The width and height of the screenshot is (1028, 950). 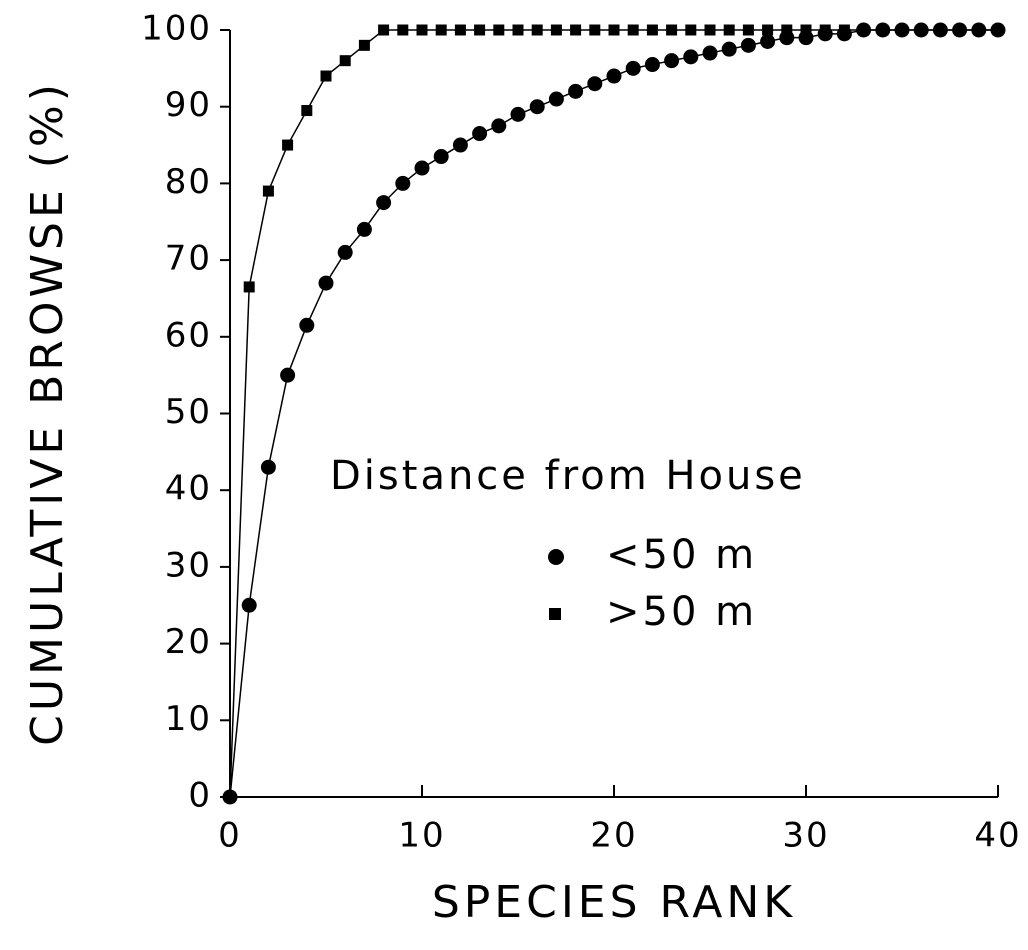 I want to click on y-tick-label: 0, so click(x=200, y=796).